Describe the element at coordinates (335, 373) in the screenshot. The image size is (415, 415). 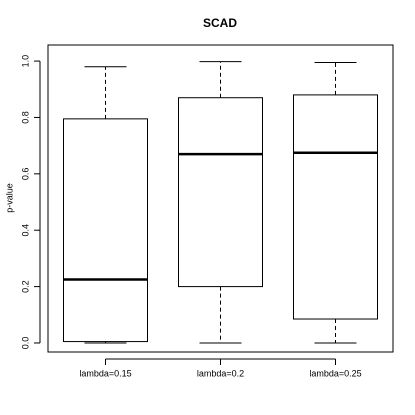
I see `x-tick-label: lambda=0.25` at that location.